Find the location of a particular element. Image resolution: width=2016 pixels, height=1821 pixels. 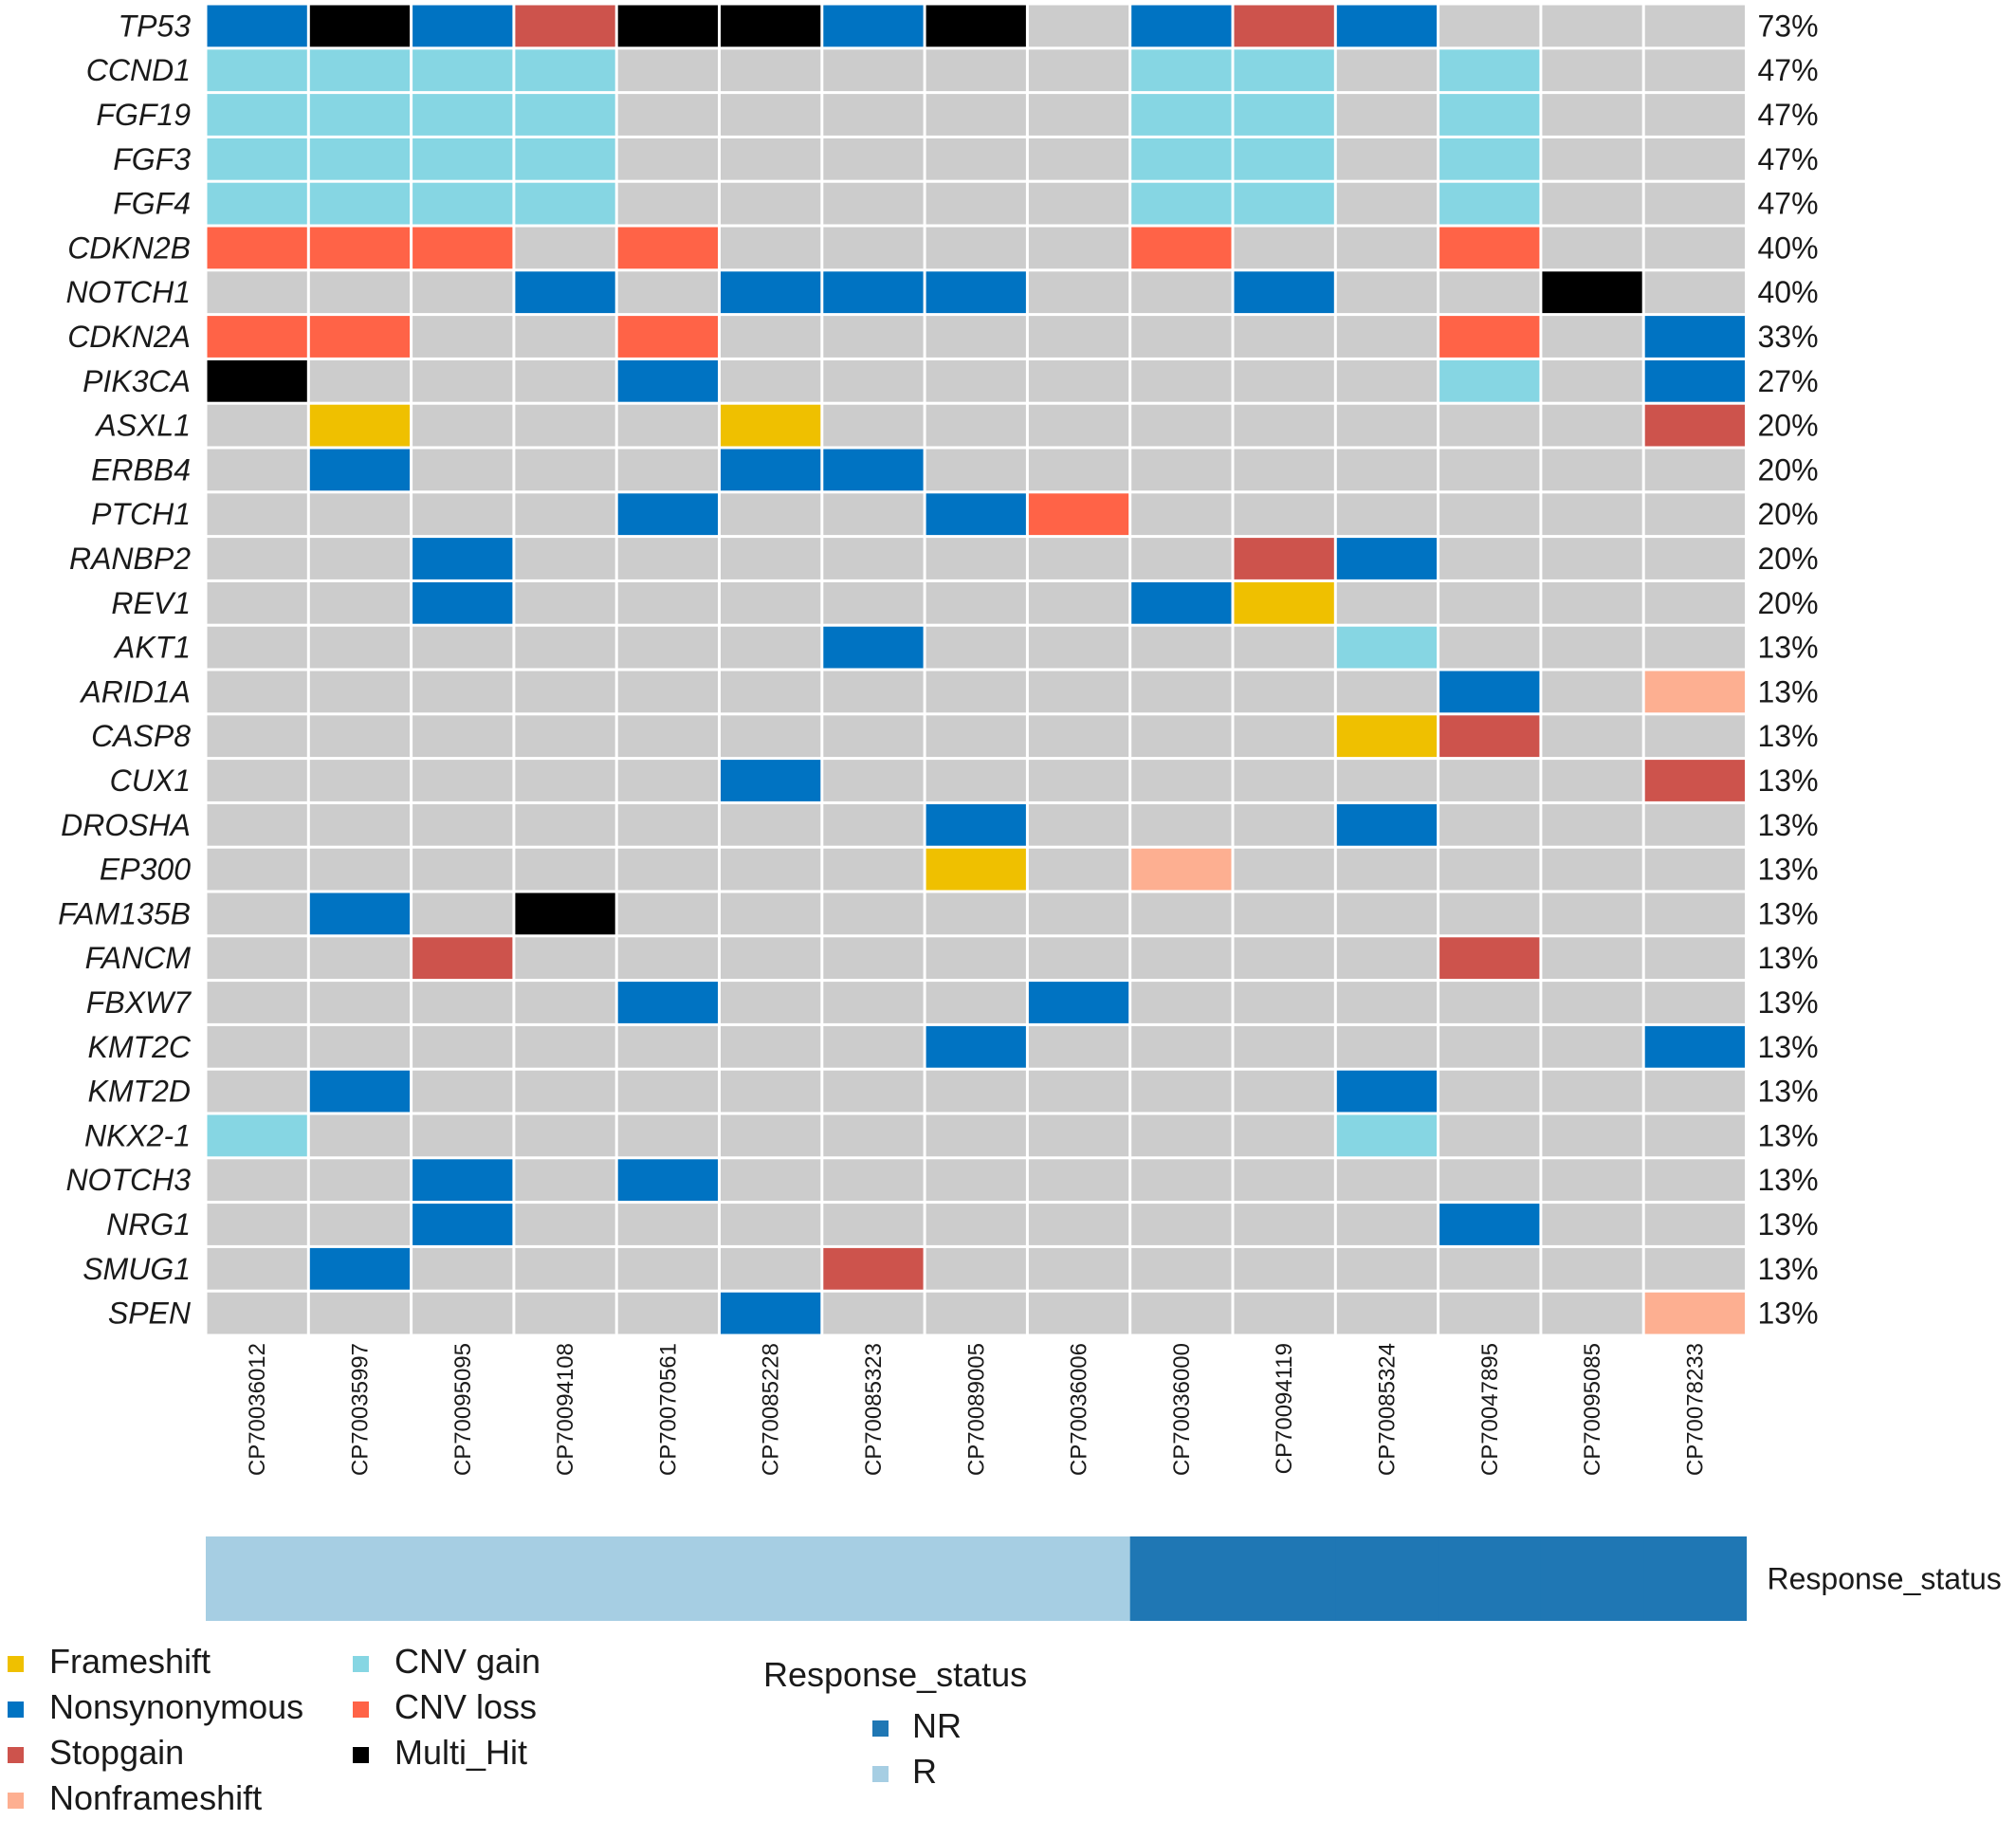

cell-rev1-cp70070561-none is located at coordinates (667, 602).